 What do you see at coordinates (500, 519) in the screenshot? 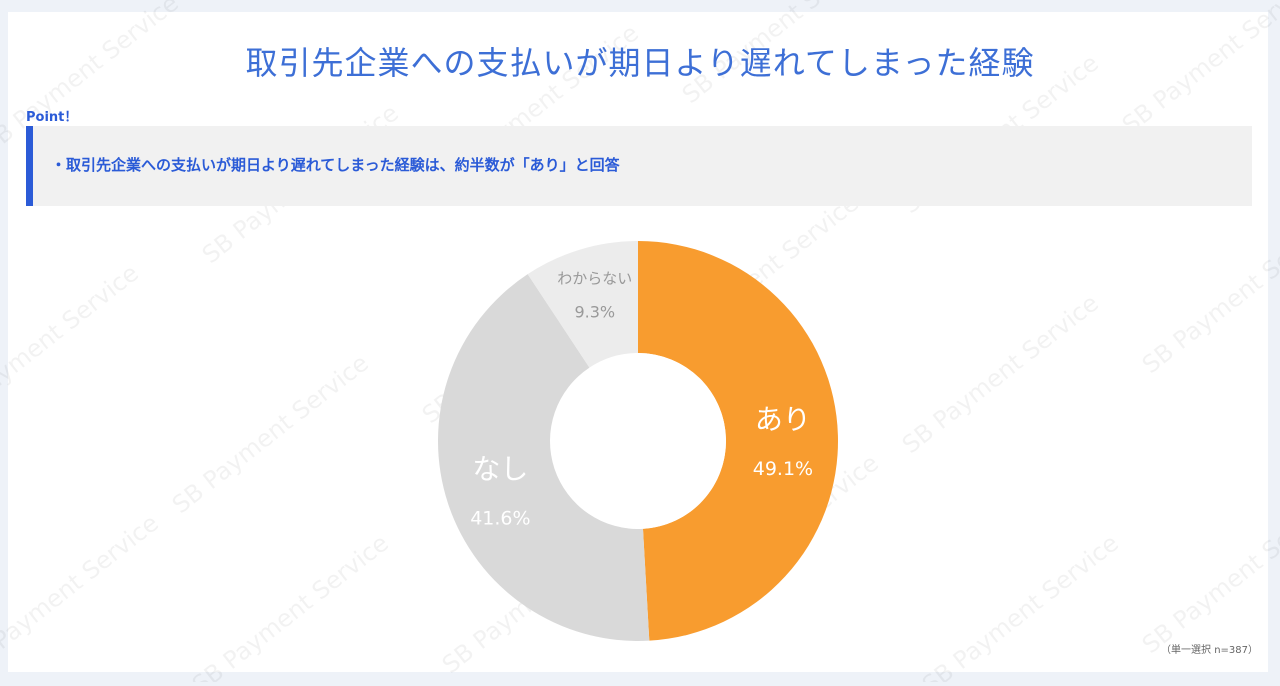
I see `slice-value-label: 41.6%` at bounding box center [500, 519].